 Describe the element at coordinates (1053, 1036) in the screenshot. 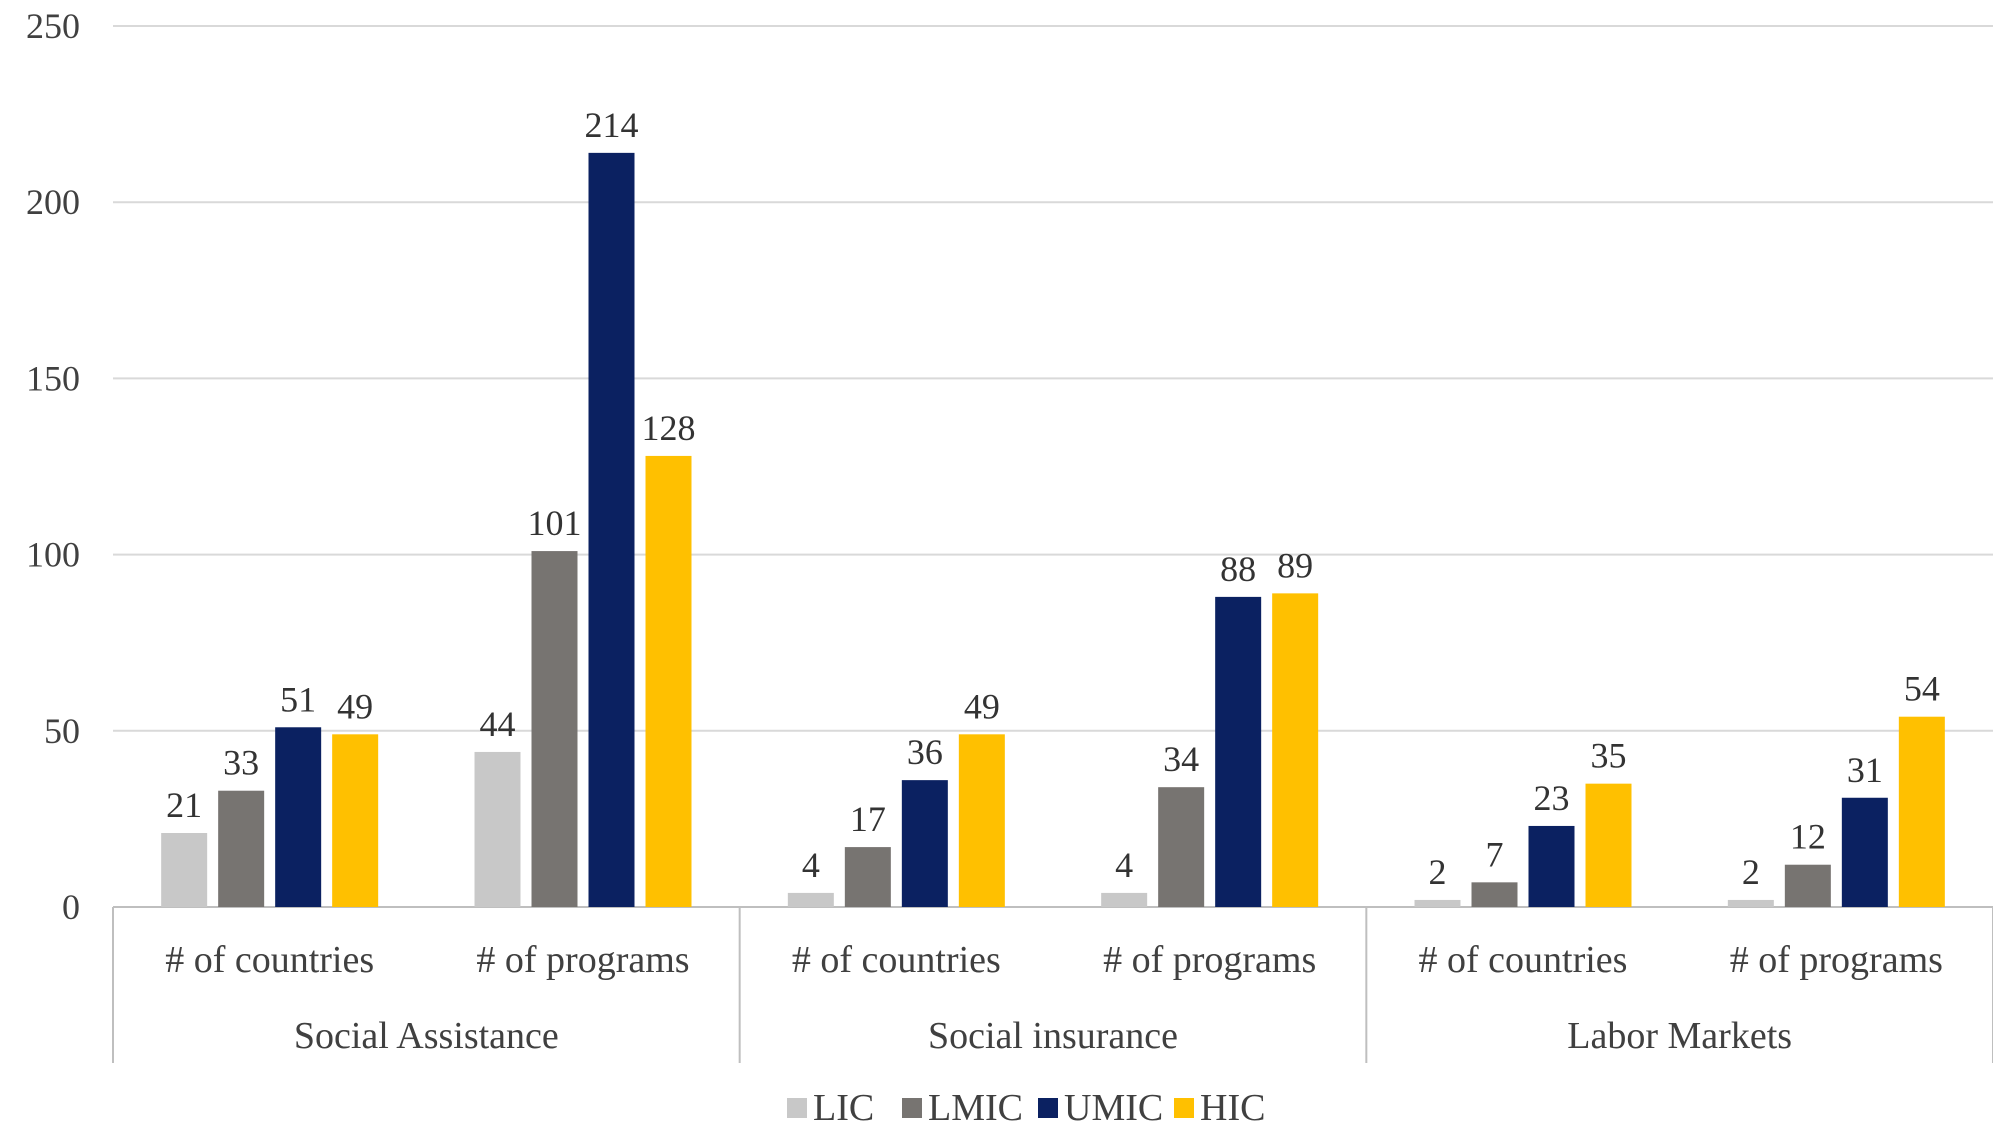

I see `group-label: Social insurance` at that location.